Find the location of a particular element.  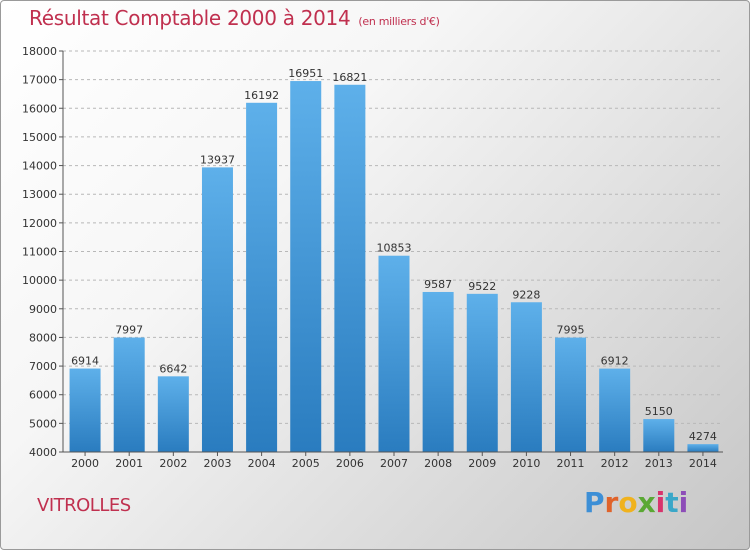

y-tick-label: 8000 is located at coordinates (43, 337).